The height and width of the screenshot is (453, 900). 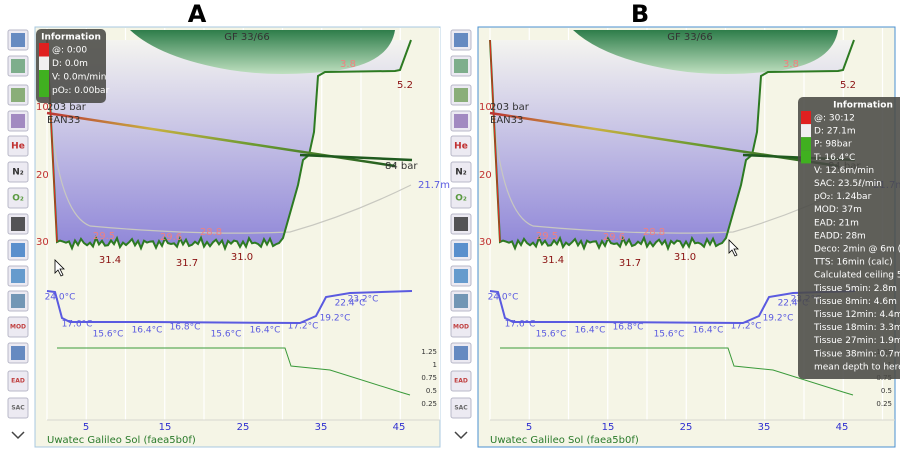 What do you see at coordinates (104, 236) in the screenshot?
I see `min-depth-label: 29.5` at bounding box center [104, 236].